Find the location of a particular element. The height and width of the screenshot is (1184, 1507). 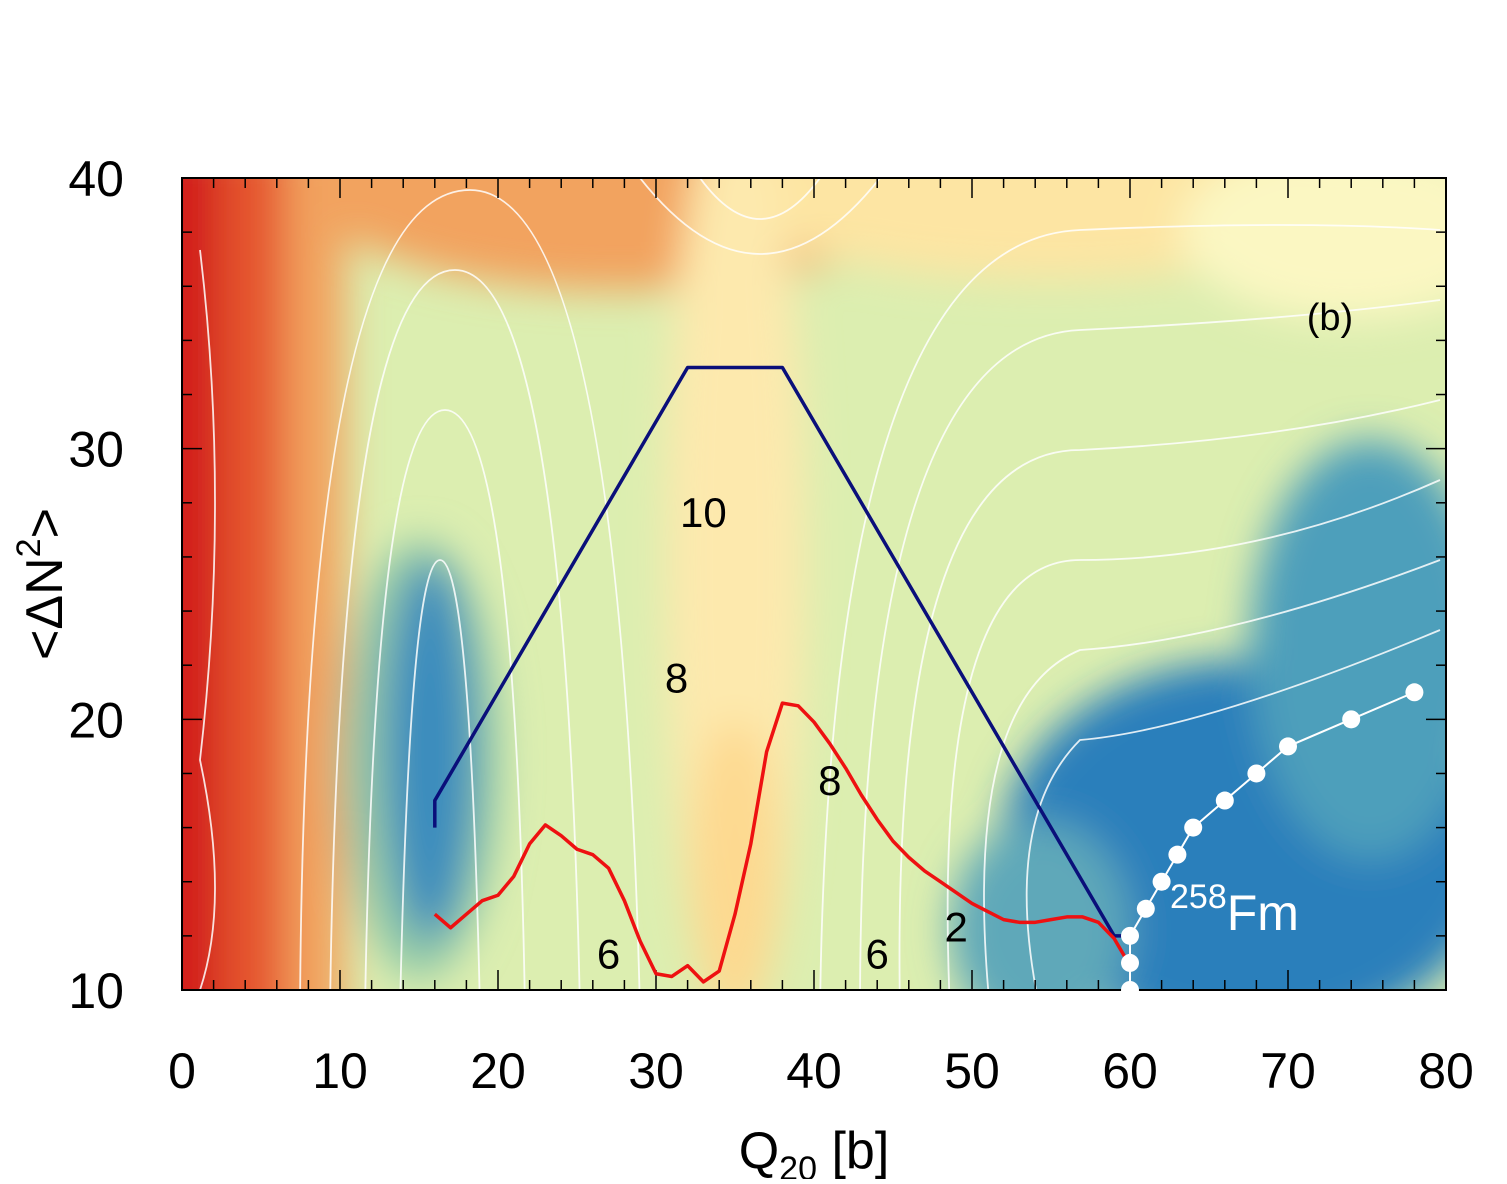

x-tick-label: 80 is located at coordinates (1446, 1071).